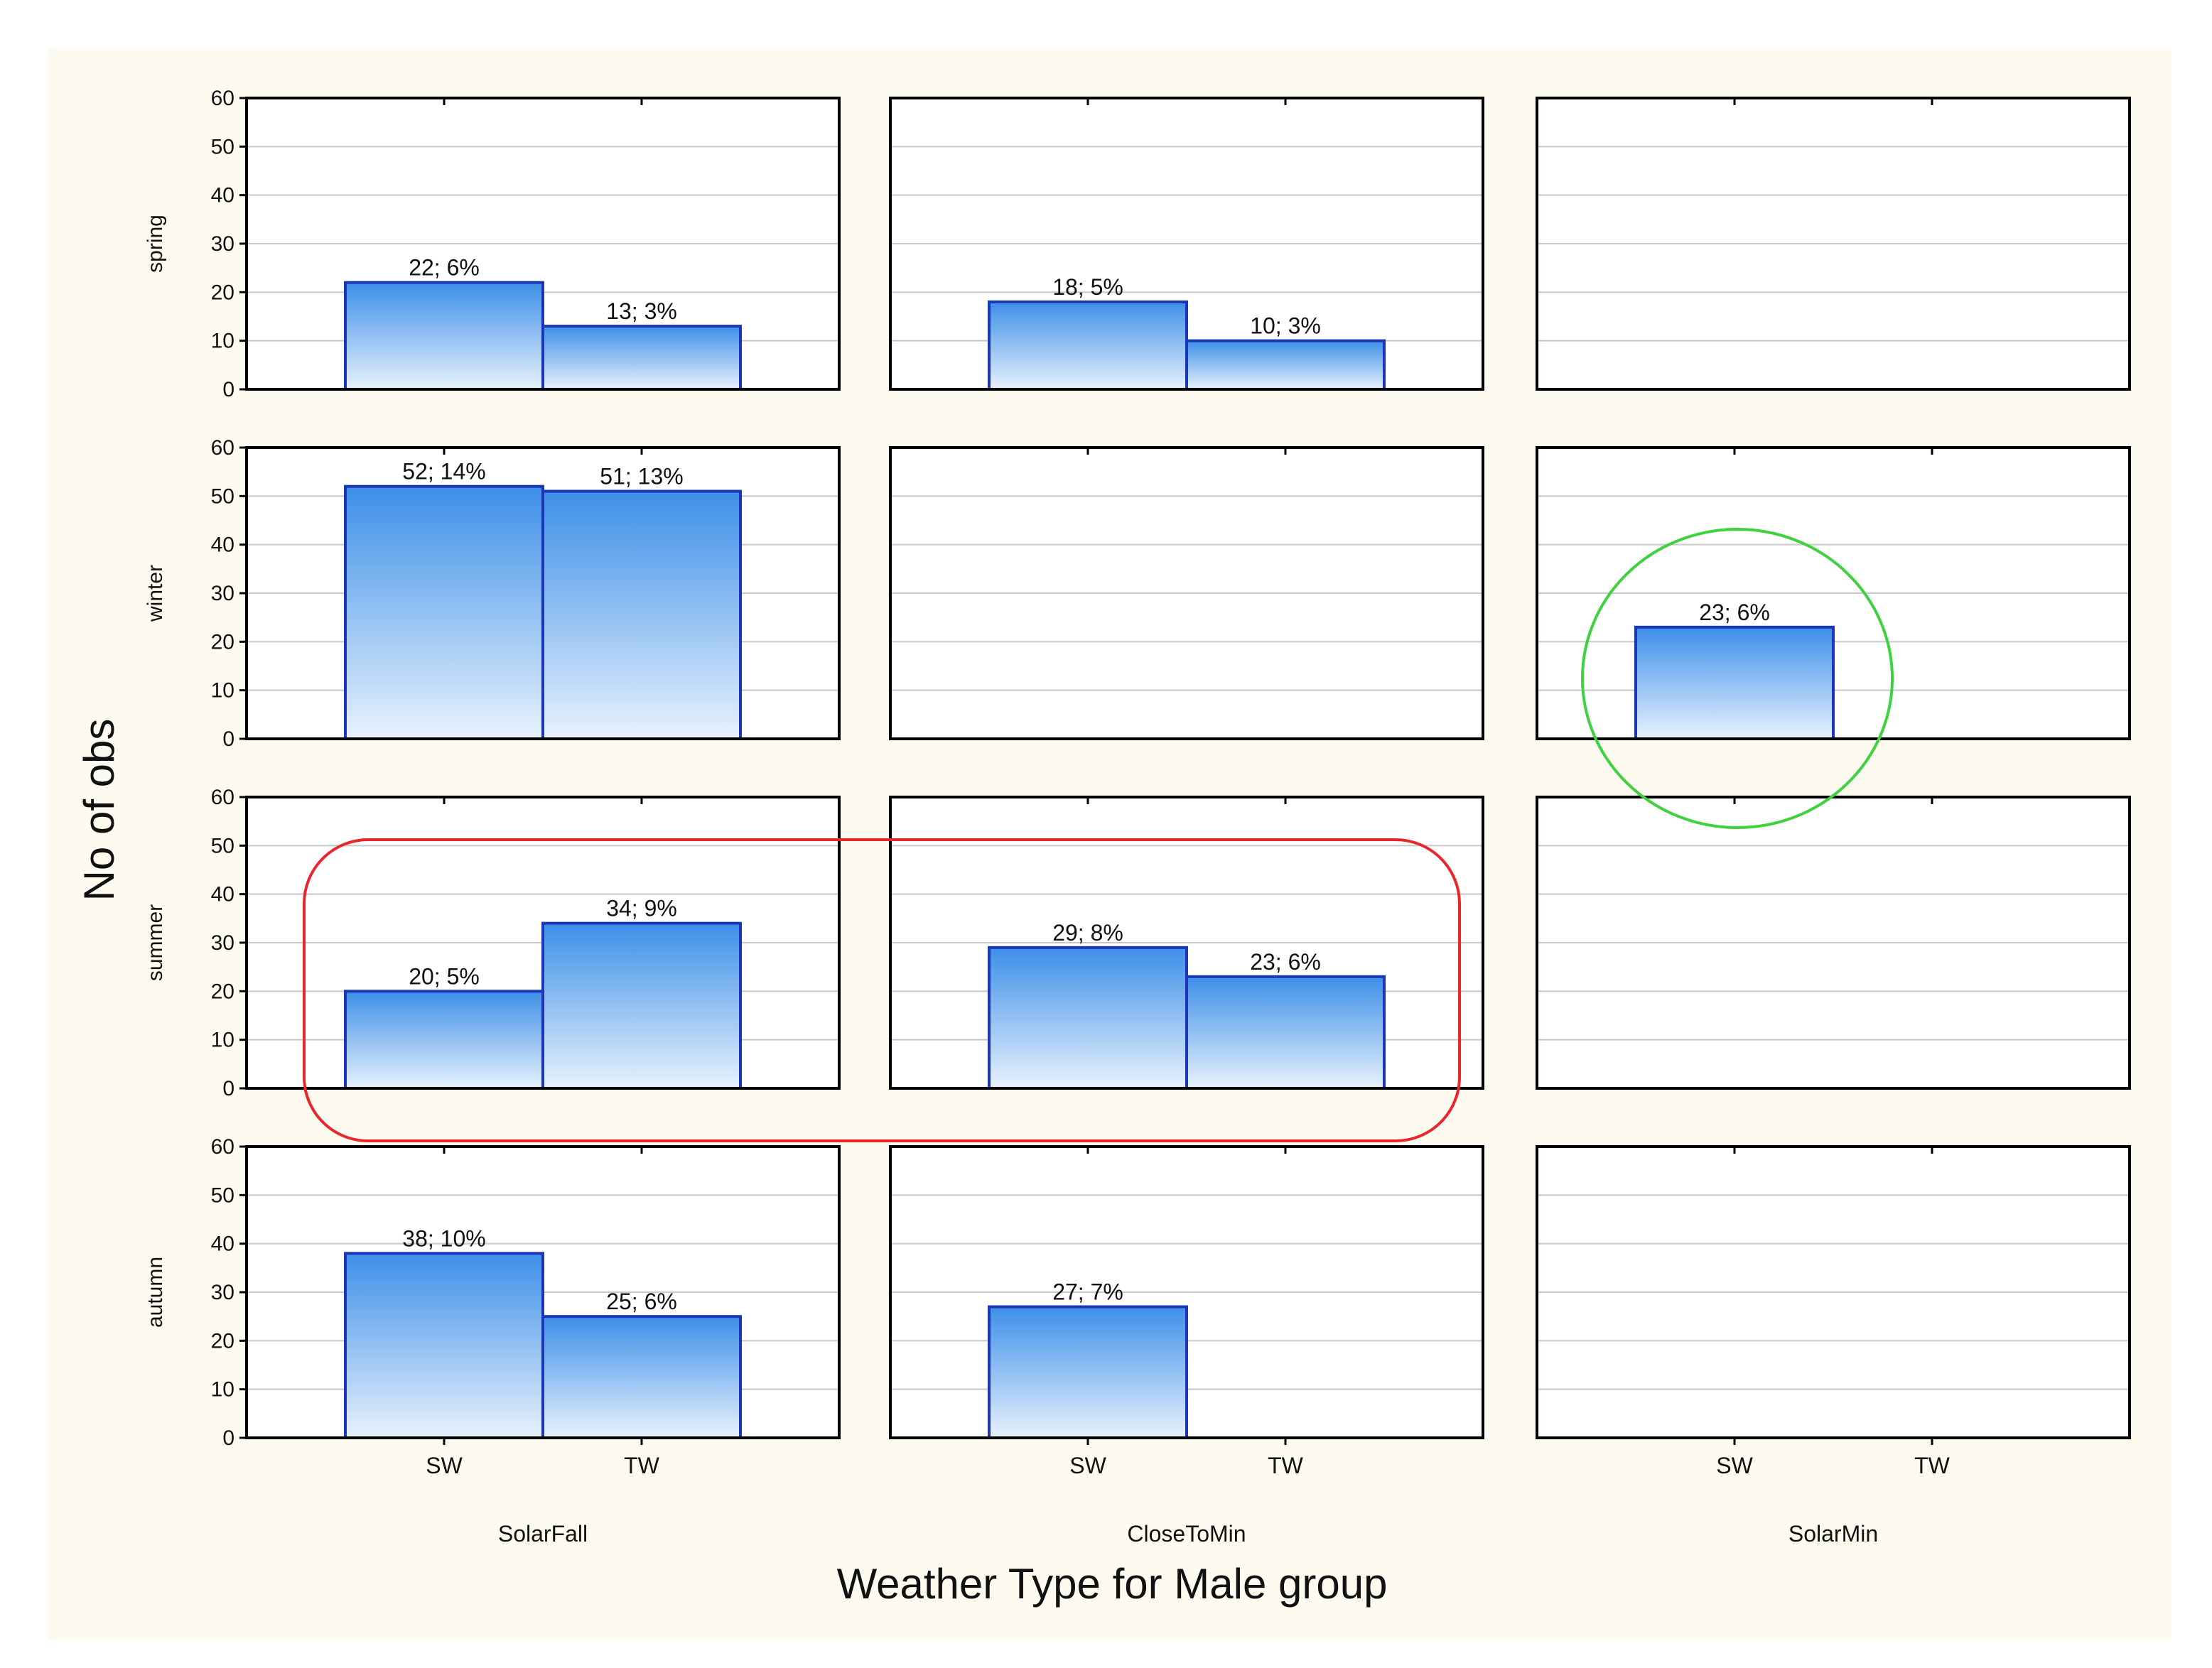  I want to click on panel-winter-SolarFall: 52; 14% 51; 13% 0 10 20 30 40 50 60, so click(526, 593).